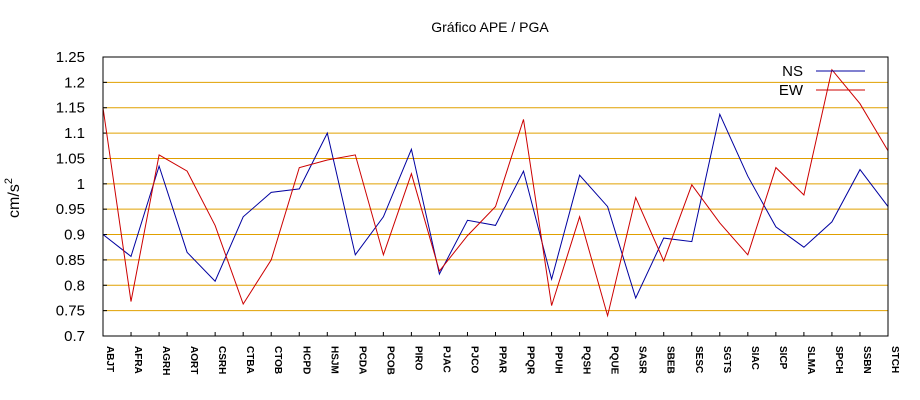  I want to click on legend-label-ns: NS, so click(792, 71).